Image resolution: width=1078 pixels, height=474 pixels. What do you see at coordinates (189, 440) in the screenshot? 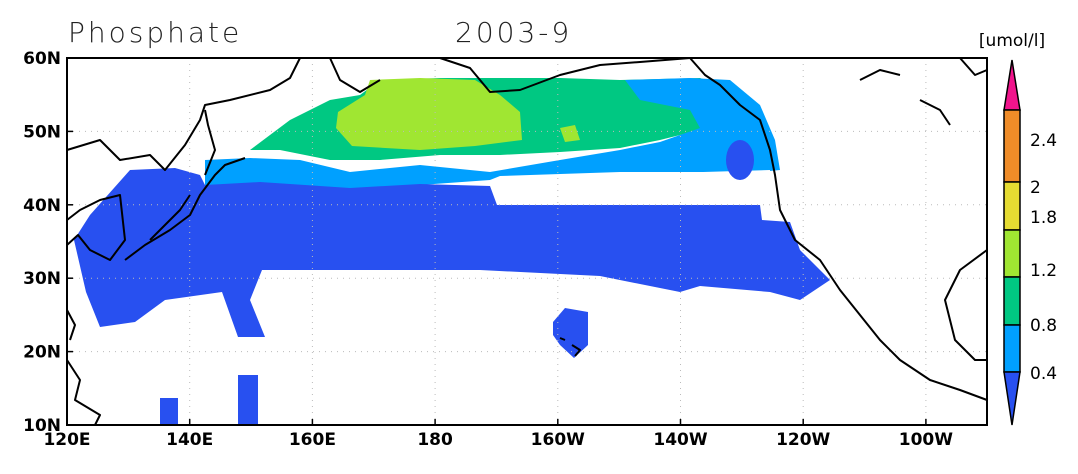
I see `x-tick-label: 140E` at bounding box center [189, 440].